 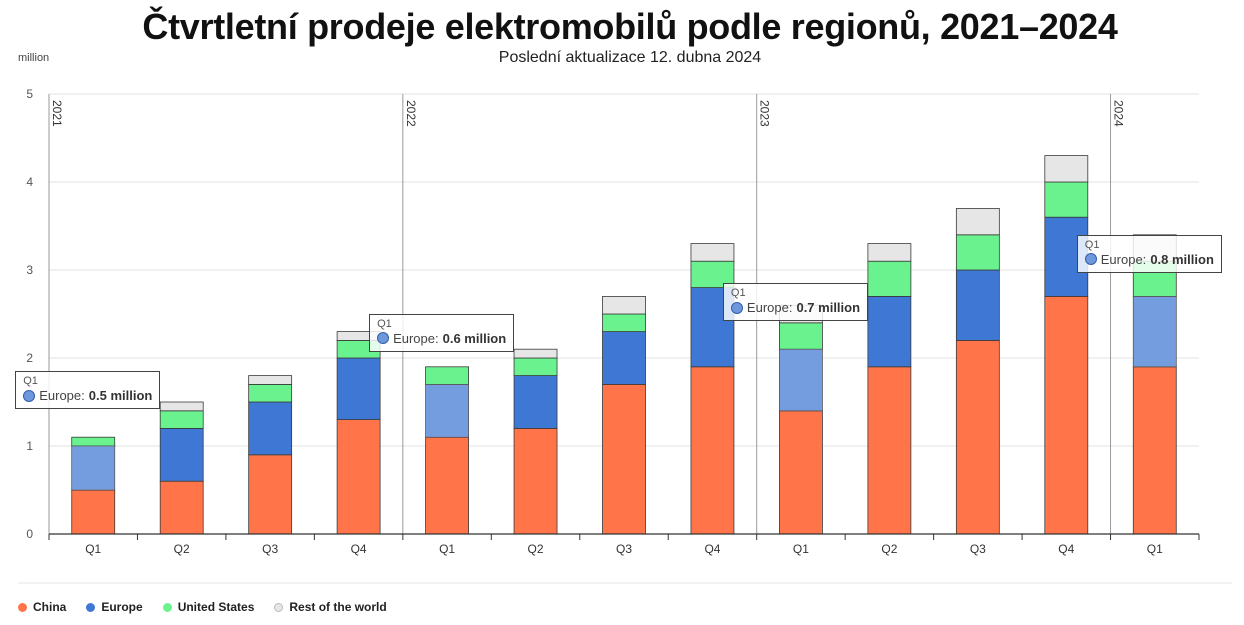 I want to click on legend-label-united-states: United States, so click(x=216, y=607).